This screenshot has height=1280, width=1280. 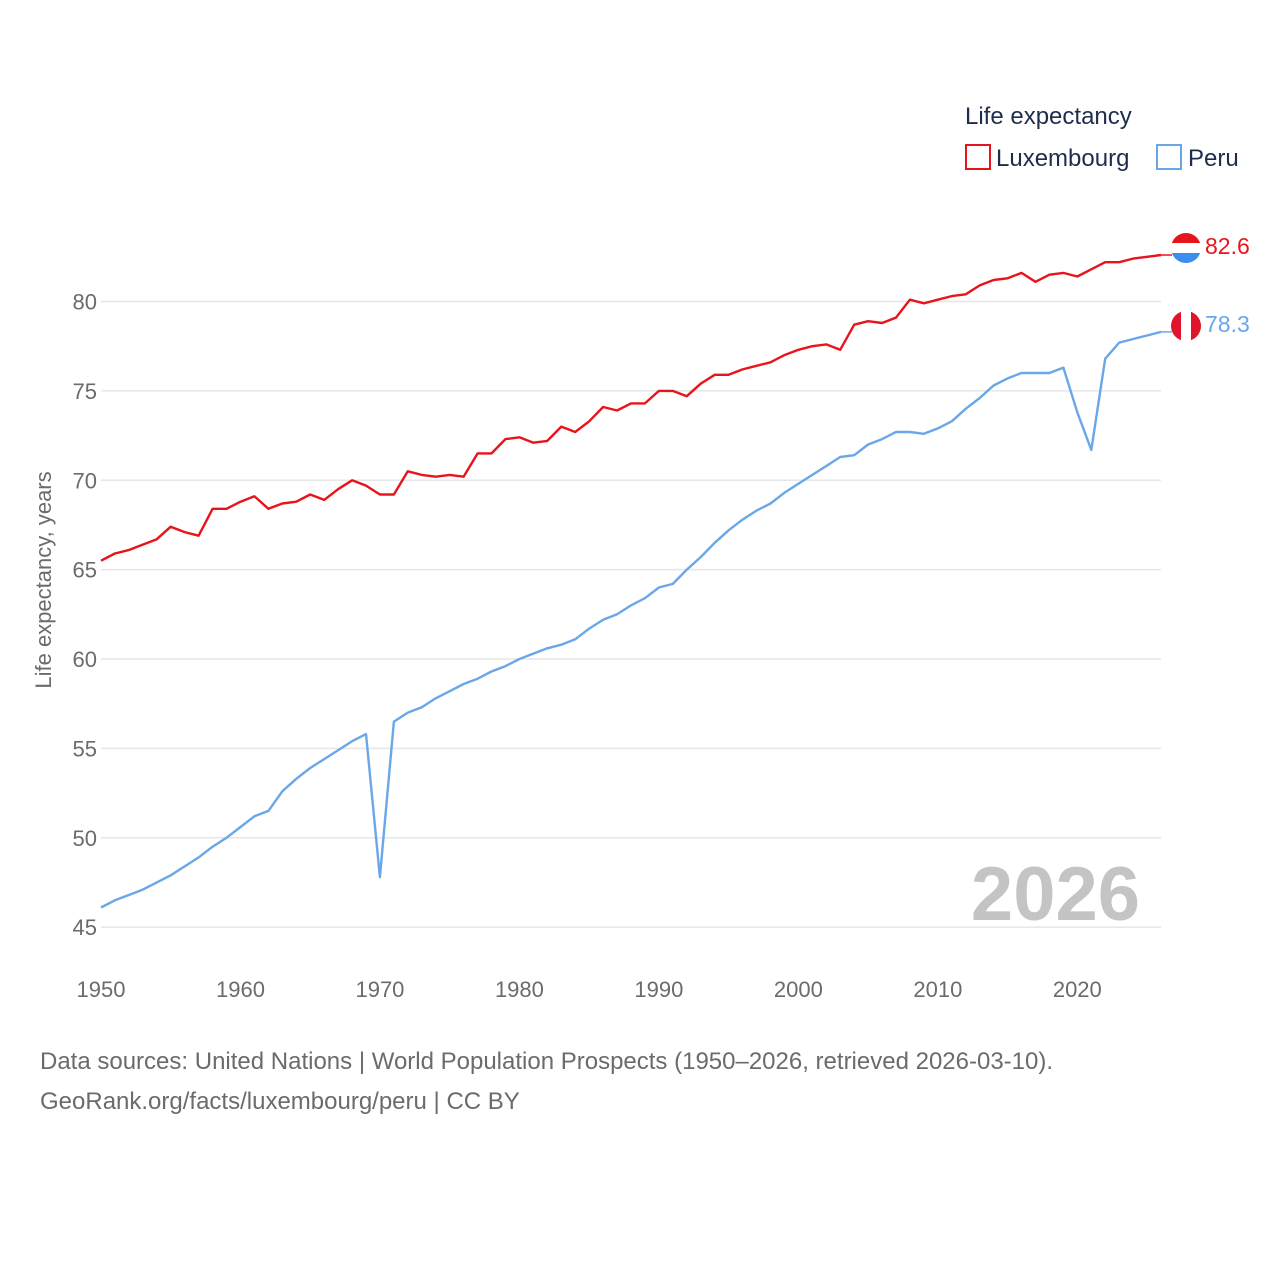 What do you see at coordinates (85, 748) in the screenshot?
I see `y-tick-label-55: 55` at bounding box center [85, 748].